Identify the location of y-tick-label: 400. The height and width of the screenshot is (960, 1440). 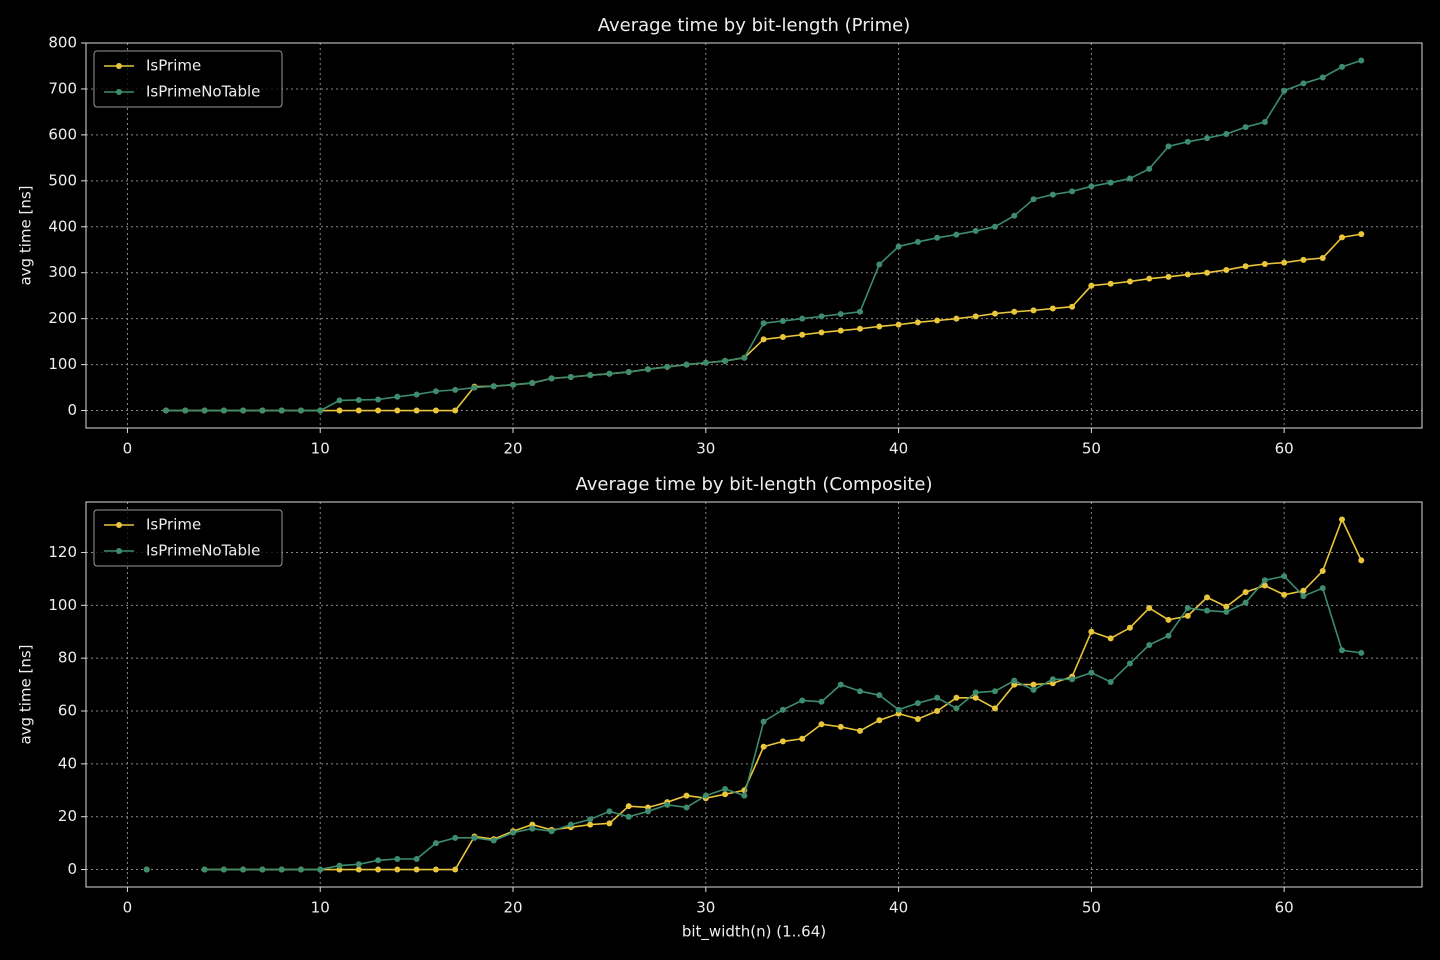
(62, 226).